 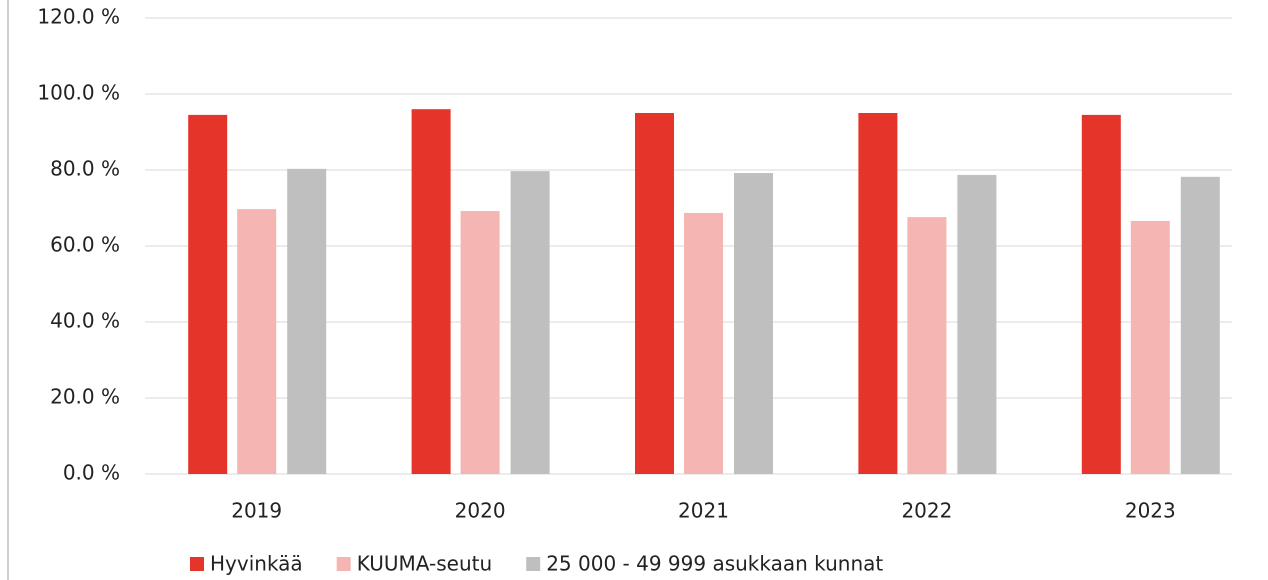 I want to click on legend-label: KUUMA-seutu, so click(x=425, y=564).